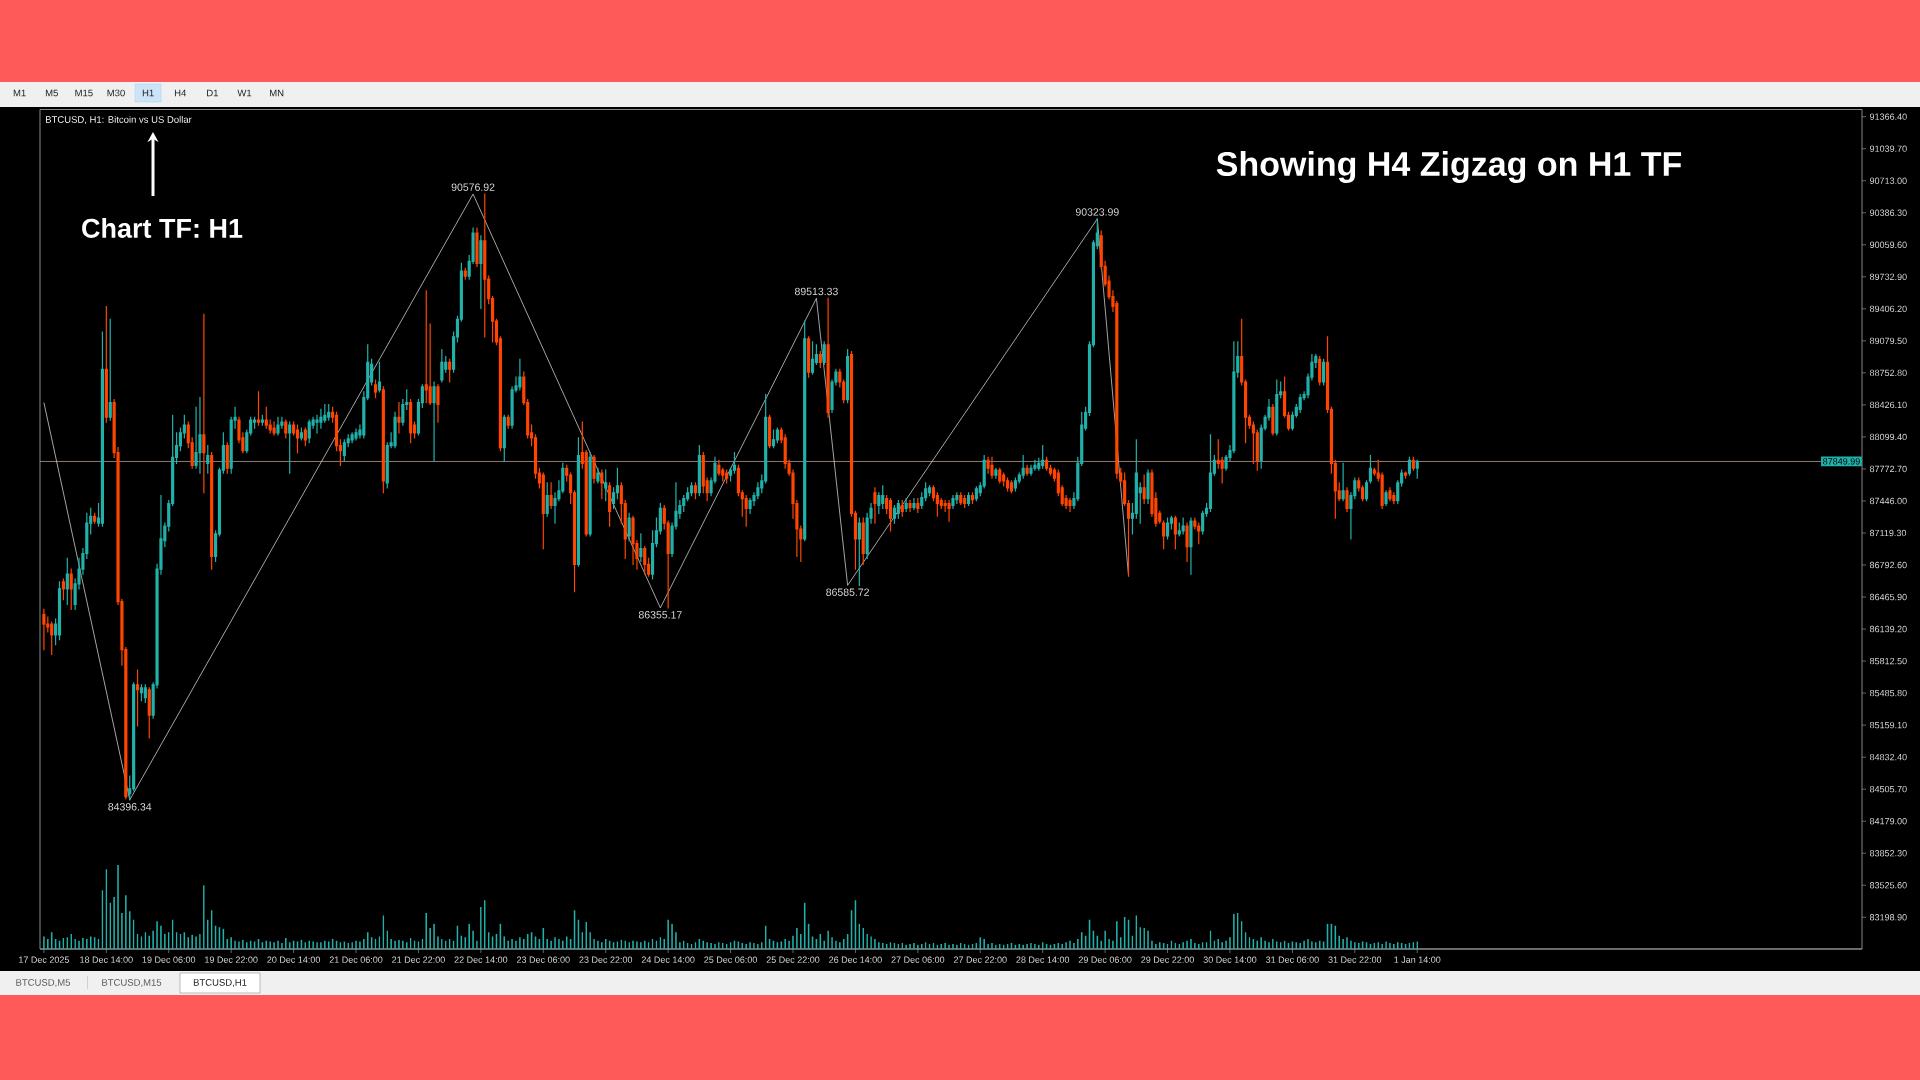 Image resolution: width=1920 pixels, height=1080 pixels. What do you see at coordinates (244, 93) in the screenshot?
I see `text: W1` at bounding box center [244, 93].